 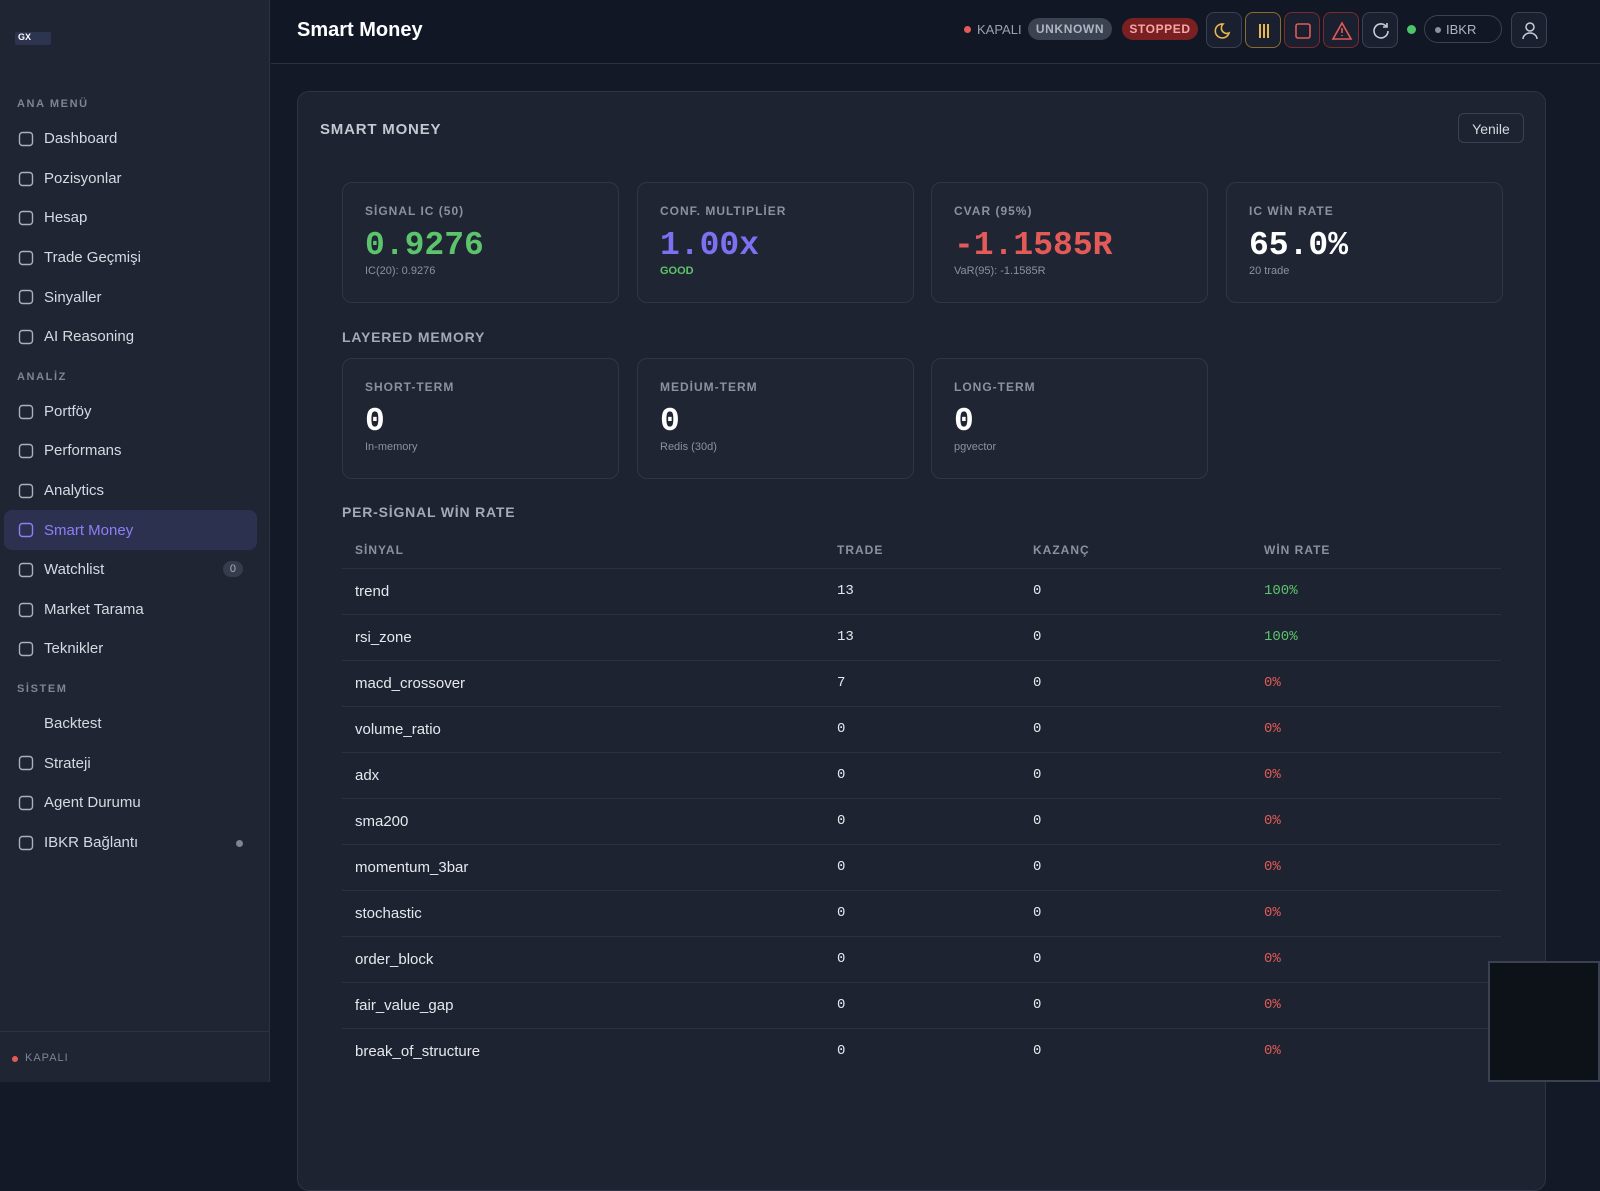 What do you see at coordinates (89, 337) in the screenshot?
I see `nav-label: AI Reasoning` at bounding box center [89, 337].